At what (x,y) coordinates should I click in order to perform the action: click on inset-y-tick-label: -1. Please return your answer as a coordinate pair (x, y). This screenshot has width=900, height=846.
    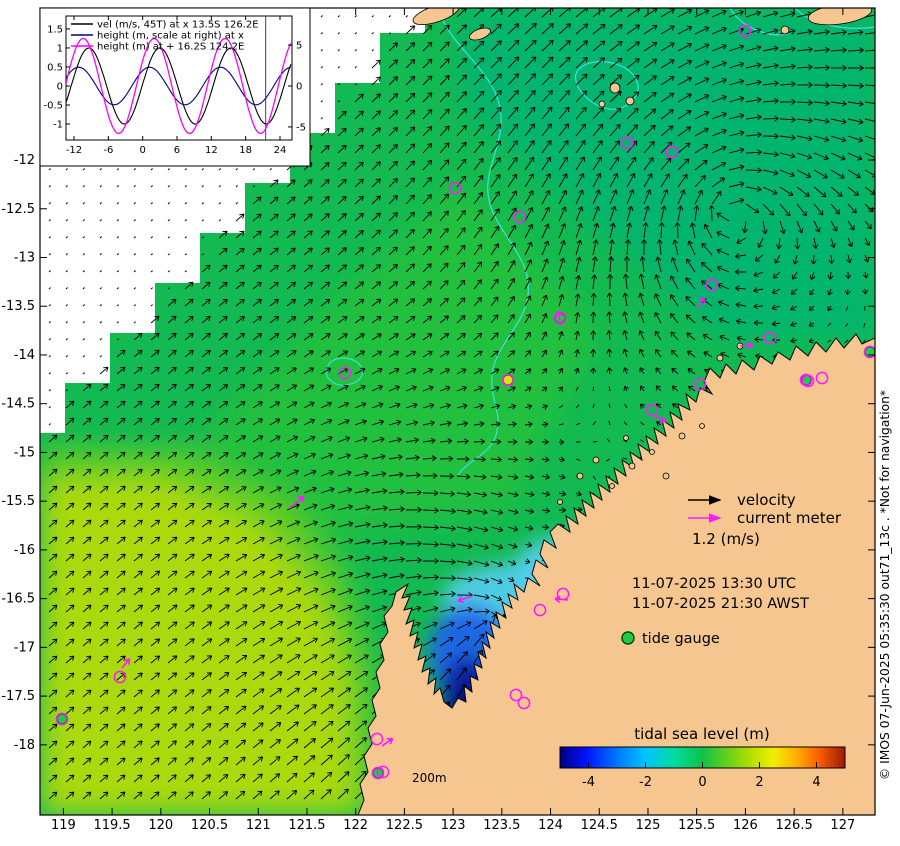
    Looking at the image, I should click on (58, 125).